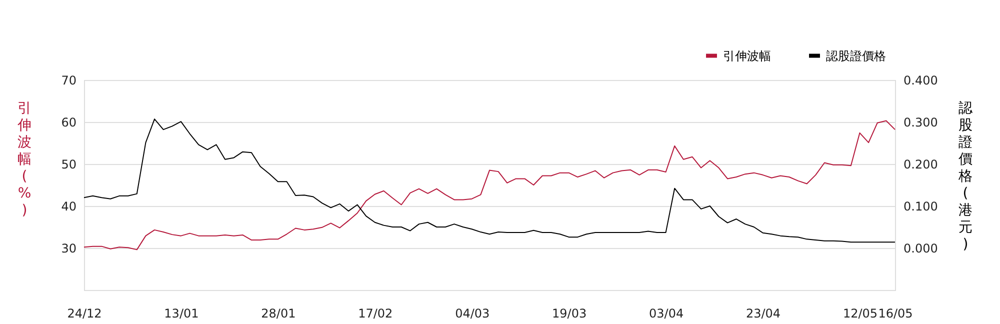 This screenshot has width=1000, height=324. Describe the element at coordinates (68, 165) in the screenshot. I see `y-tick-label: 50` at that location.